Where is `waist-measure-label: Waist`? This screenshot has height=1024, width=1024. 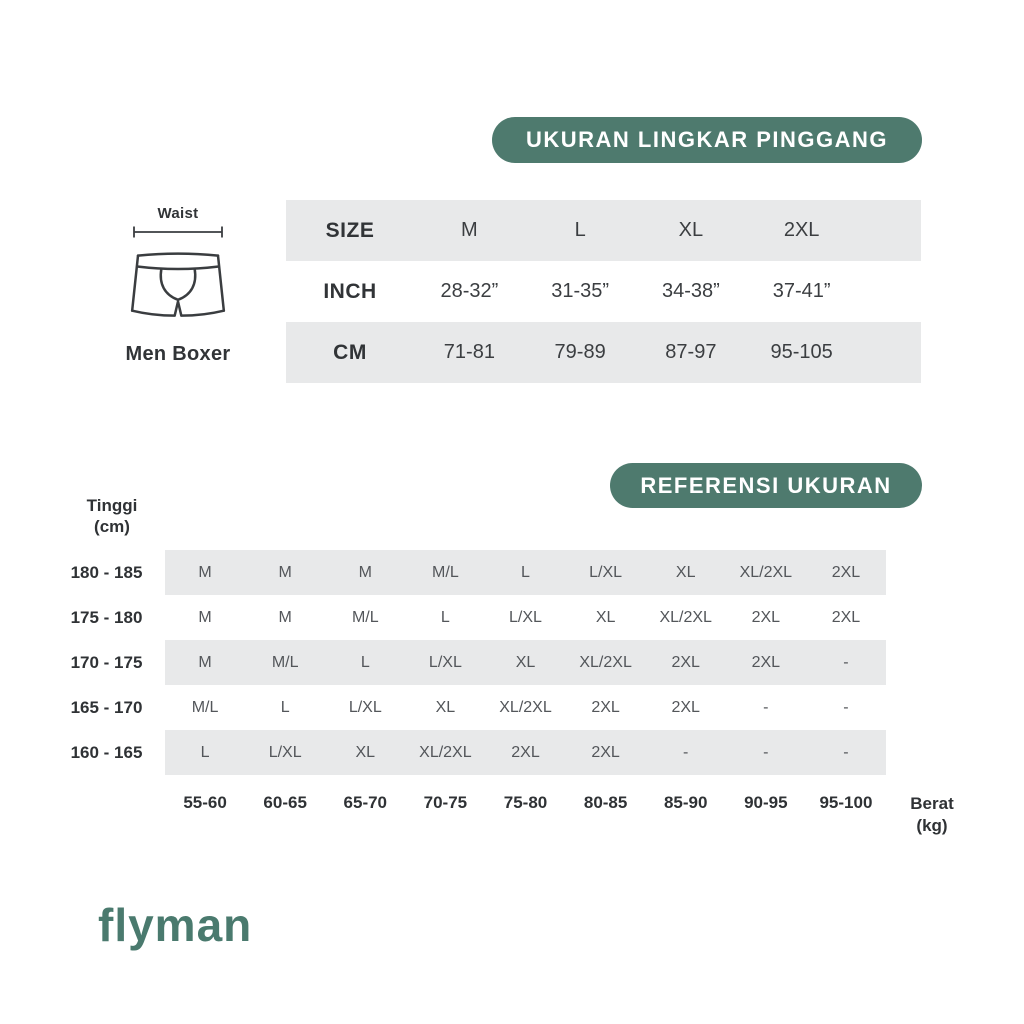 waist-measure-label: Waist is located at coordinates (178, 213).